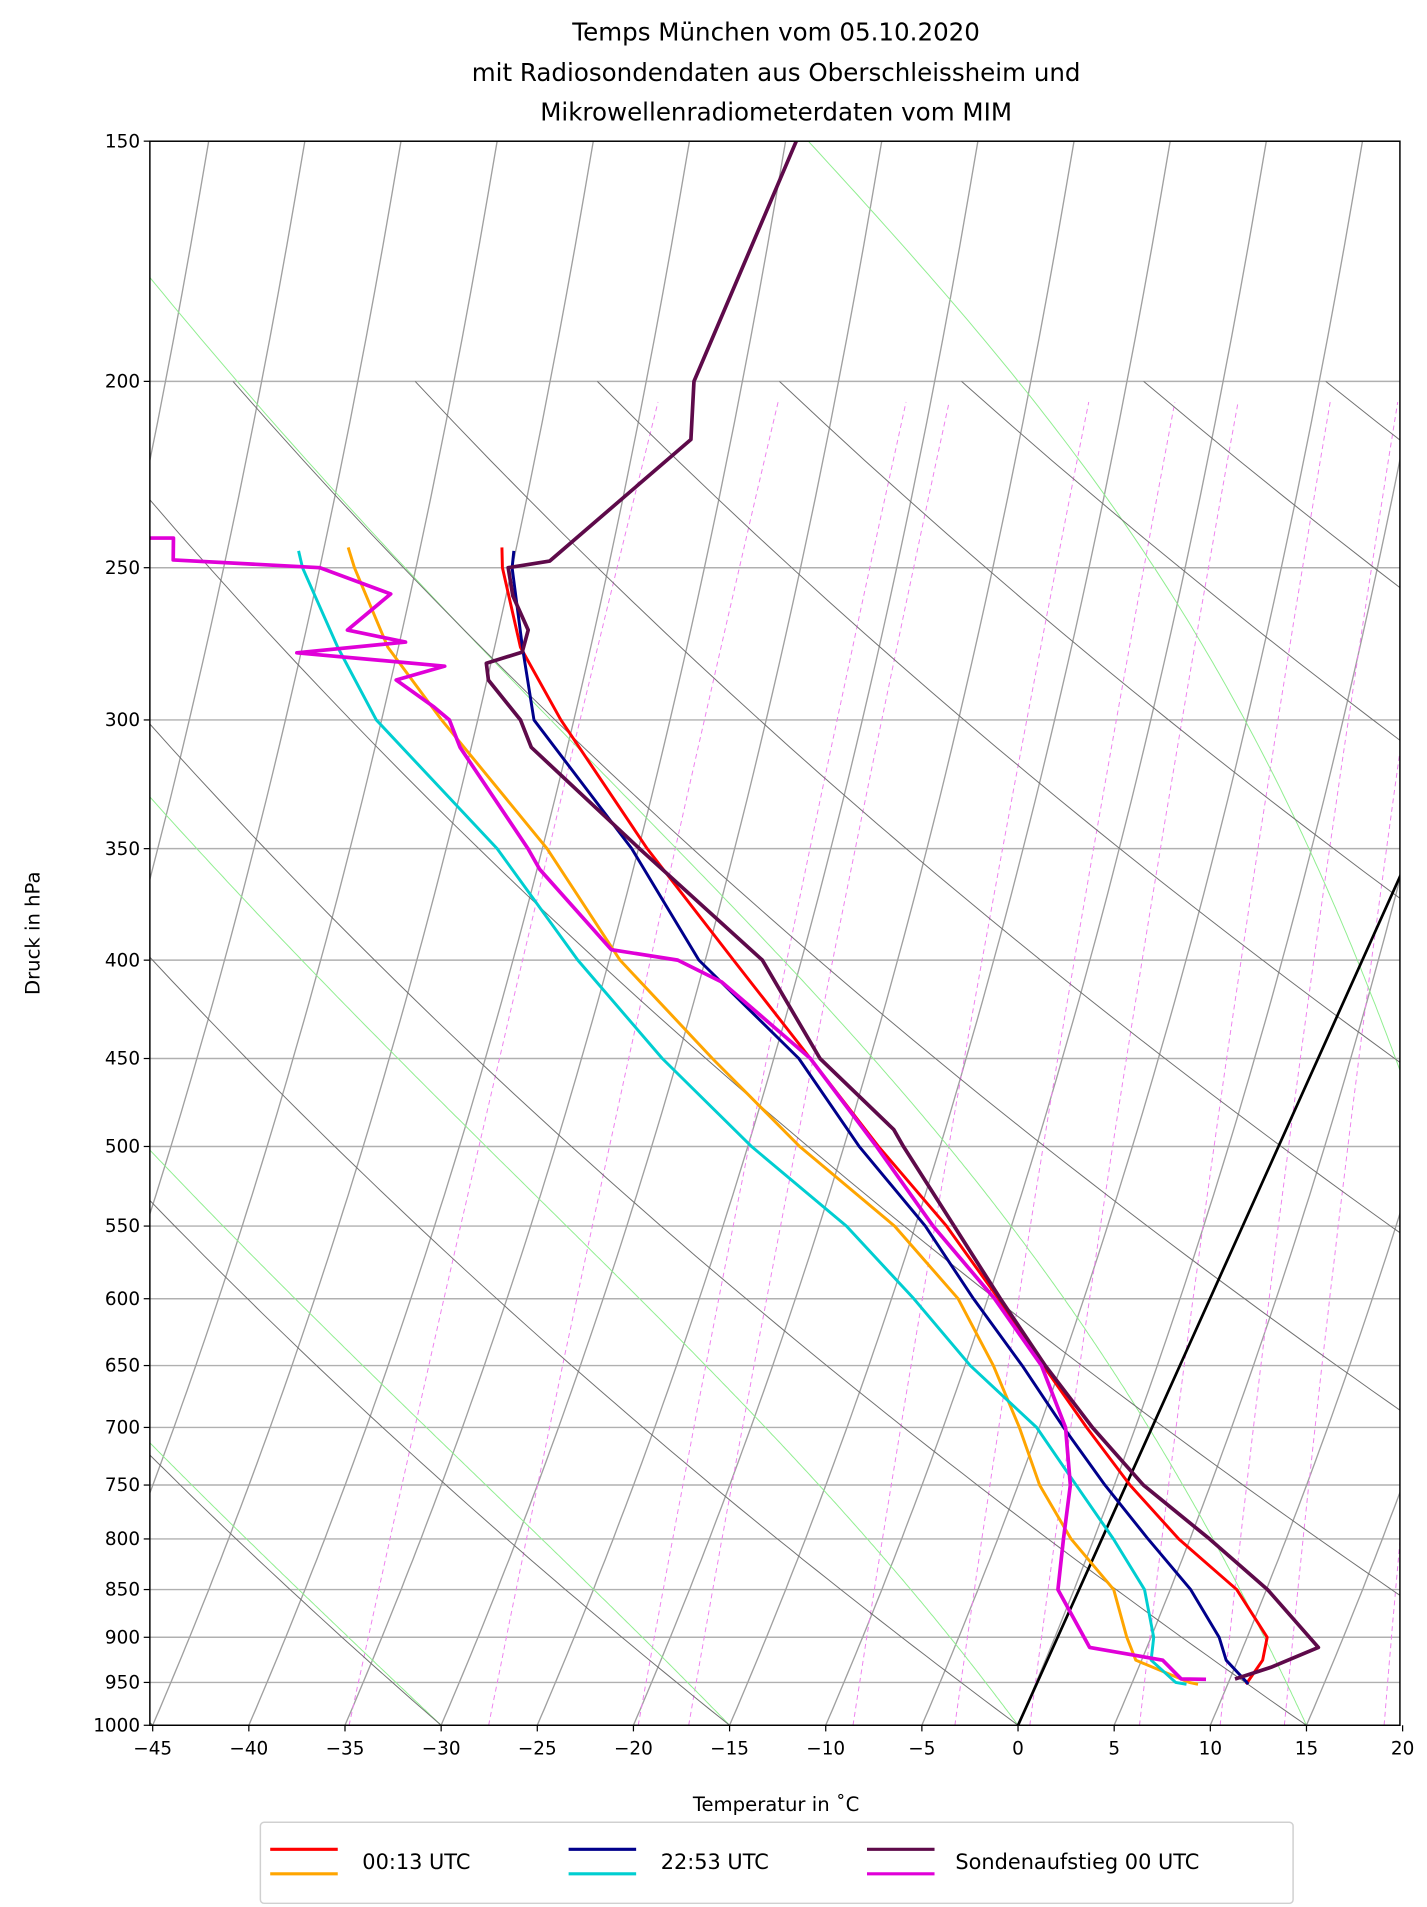 The height and width of the screenshot is (1907, 1427). I want to click on y-tick-label: 750, so click(122, 1485).